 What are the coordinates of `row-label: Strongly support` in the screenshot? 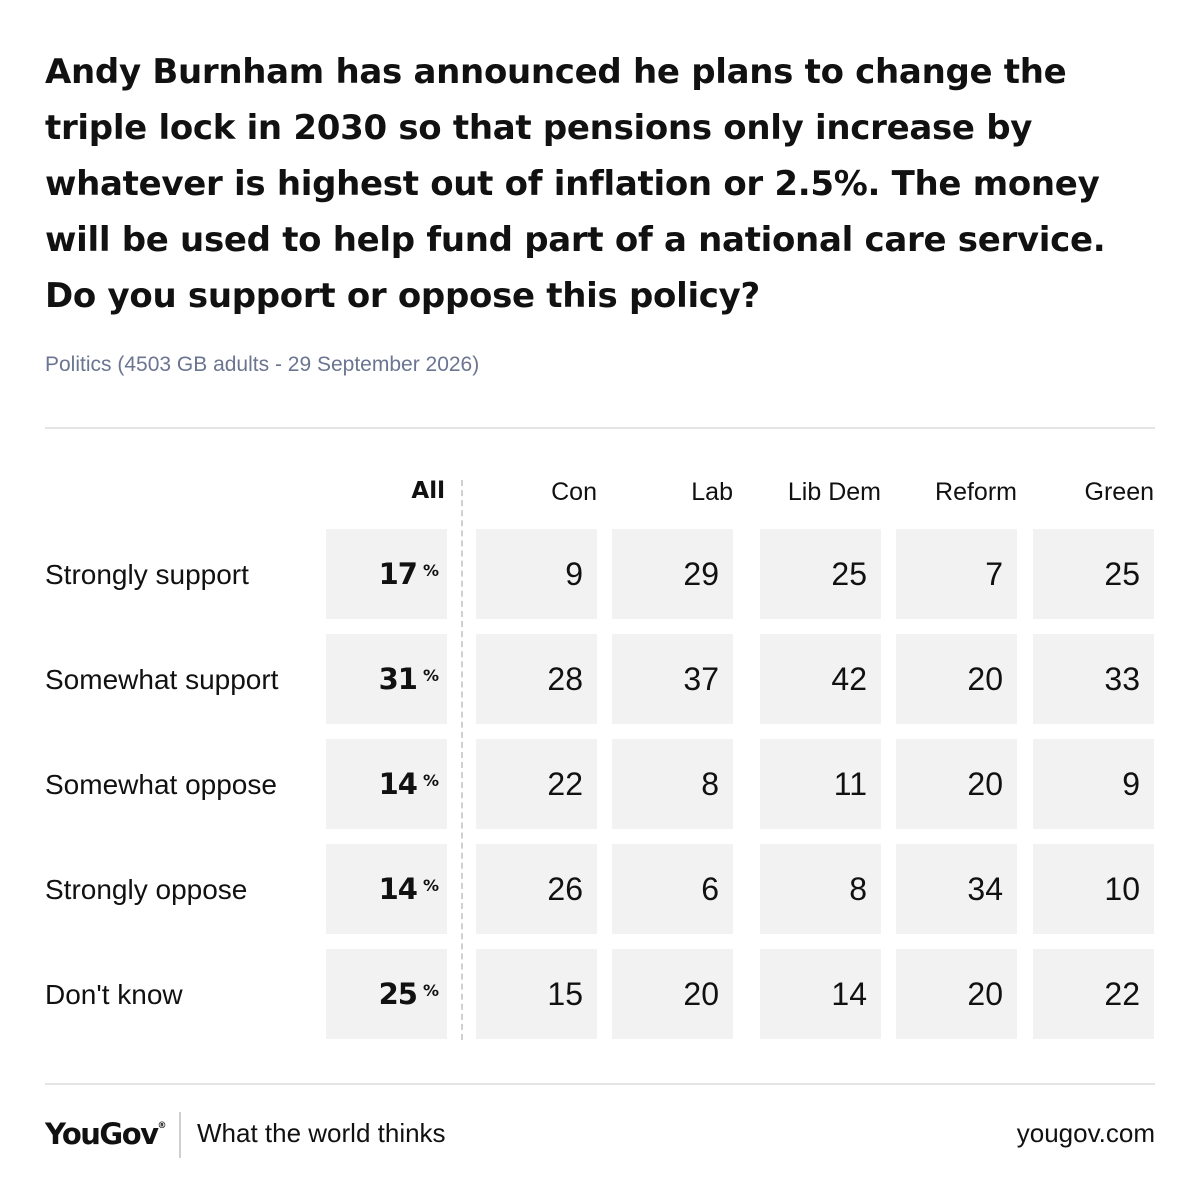 It's located at (147, 574).